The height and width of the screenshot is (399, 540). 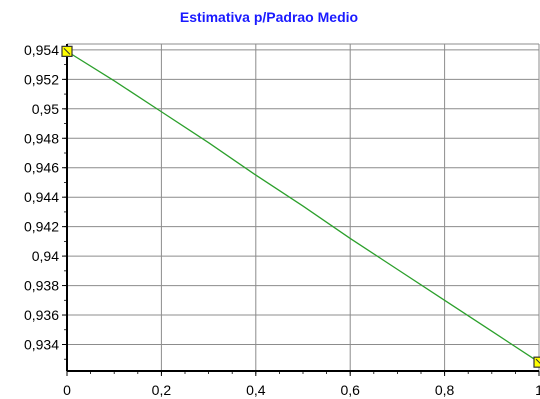 I want to click on y-tick-label: 0,952, so click(x=41, y=79).